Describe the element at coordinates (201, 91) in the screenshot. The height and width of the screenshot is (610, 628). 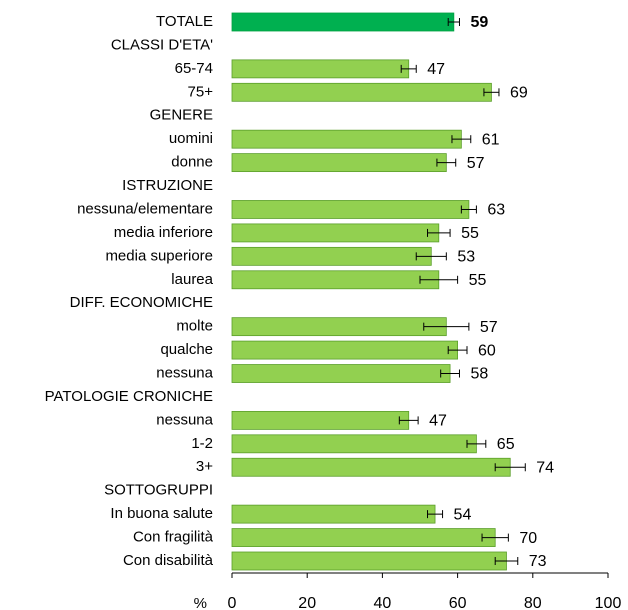
I see `y-tick-label: 75+` at that location.